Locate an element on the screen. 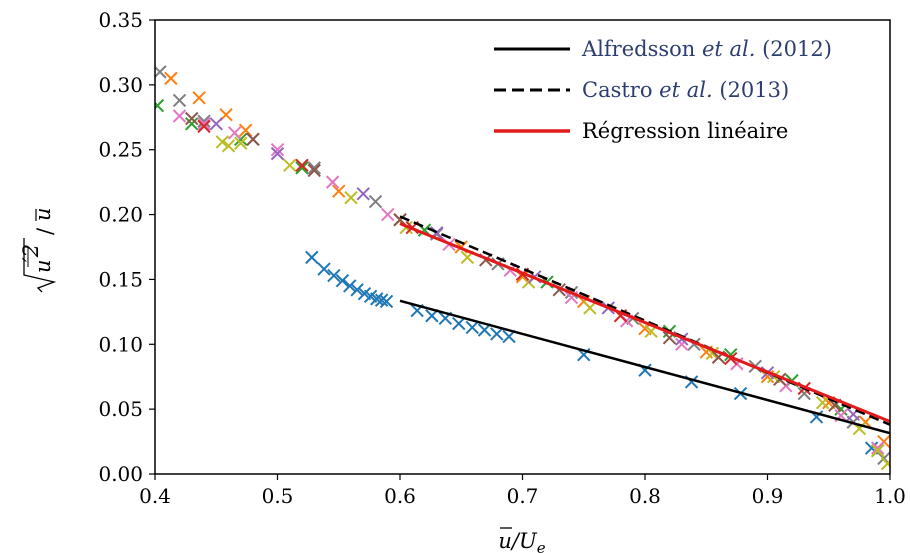 Image resolution: width=910 pixels, height=553 pixels. x-axis: 0.4 0.5 0.6 0.7 0.8 0.9 1.0 is located at coordinates (522, 491).